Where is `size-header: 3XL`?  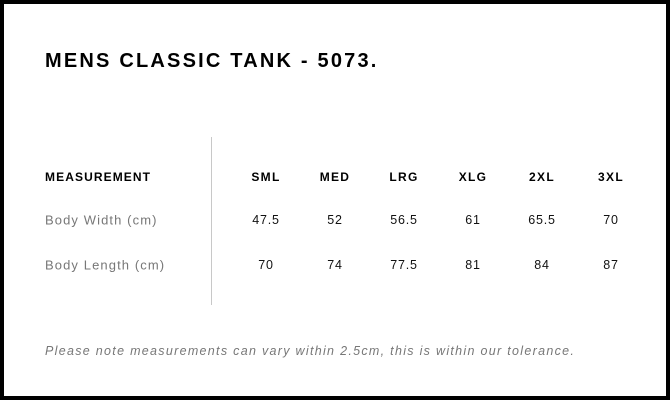 size-header: 3XL is located at coordinates (611, 177).